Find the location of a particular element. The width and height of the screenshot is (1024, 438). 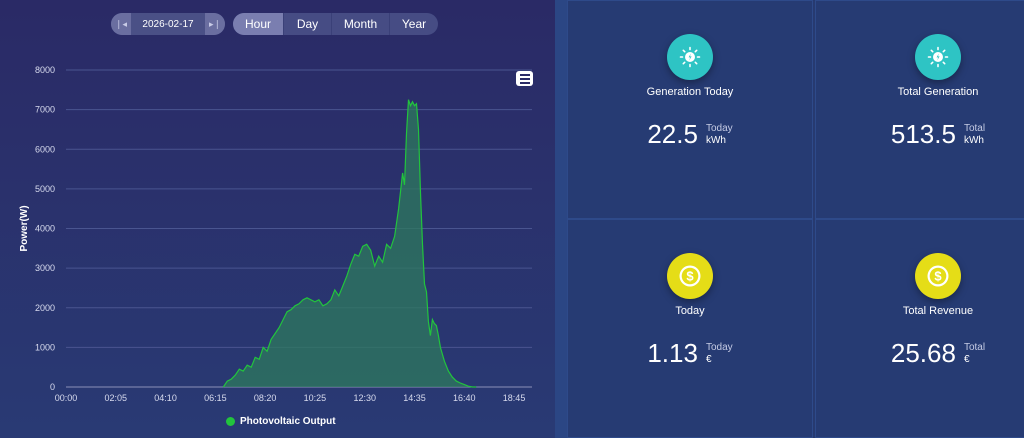

chart-legend: Photovoltaic Output is located at coordinates (281, 421).